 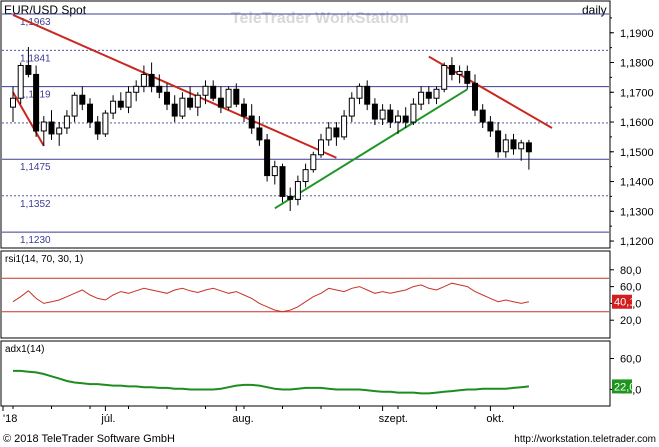 I want to click on adx-title: adx1(14), so click(x=24, y=349).